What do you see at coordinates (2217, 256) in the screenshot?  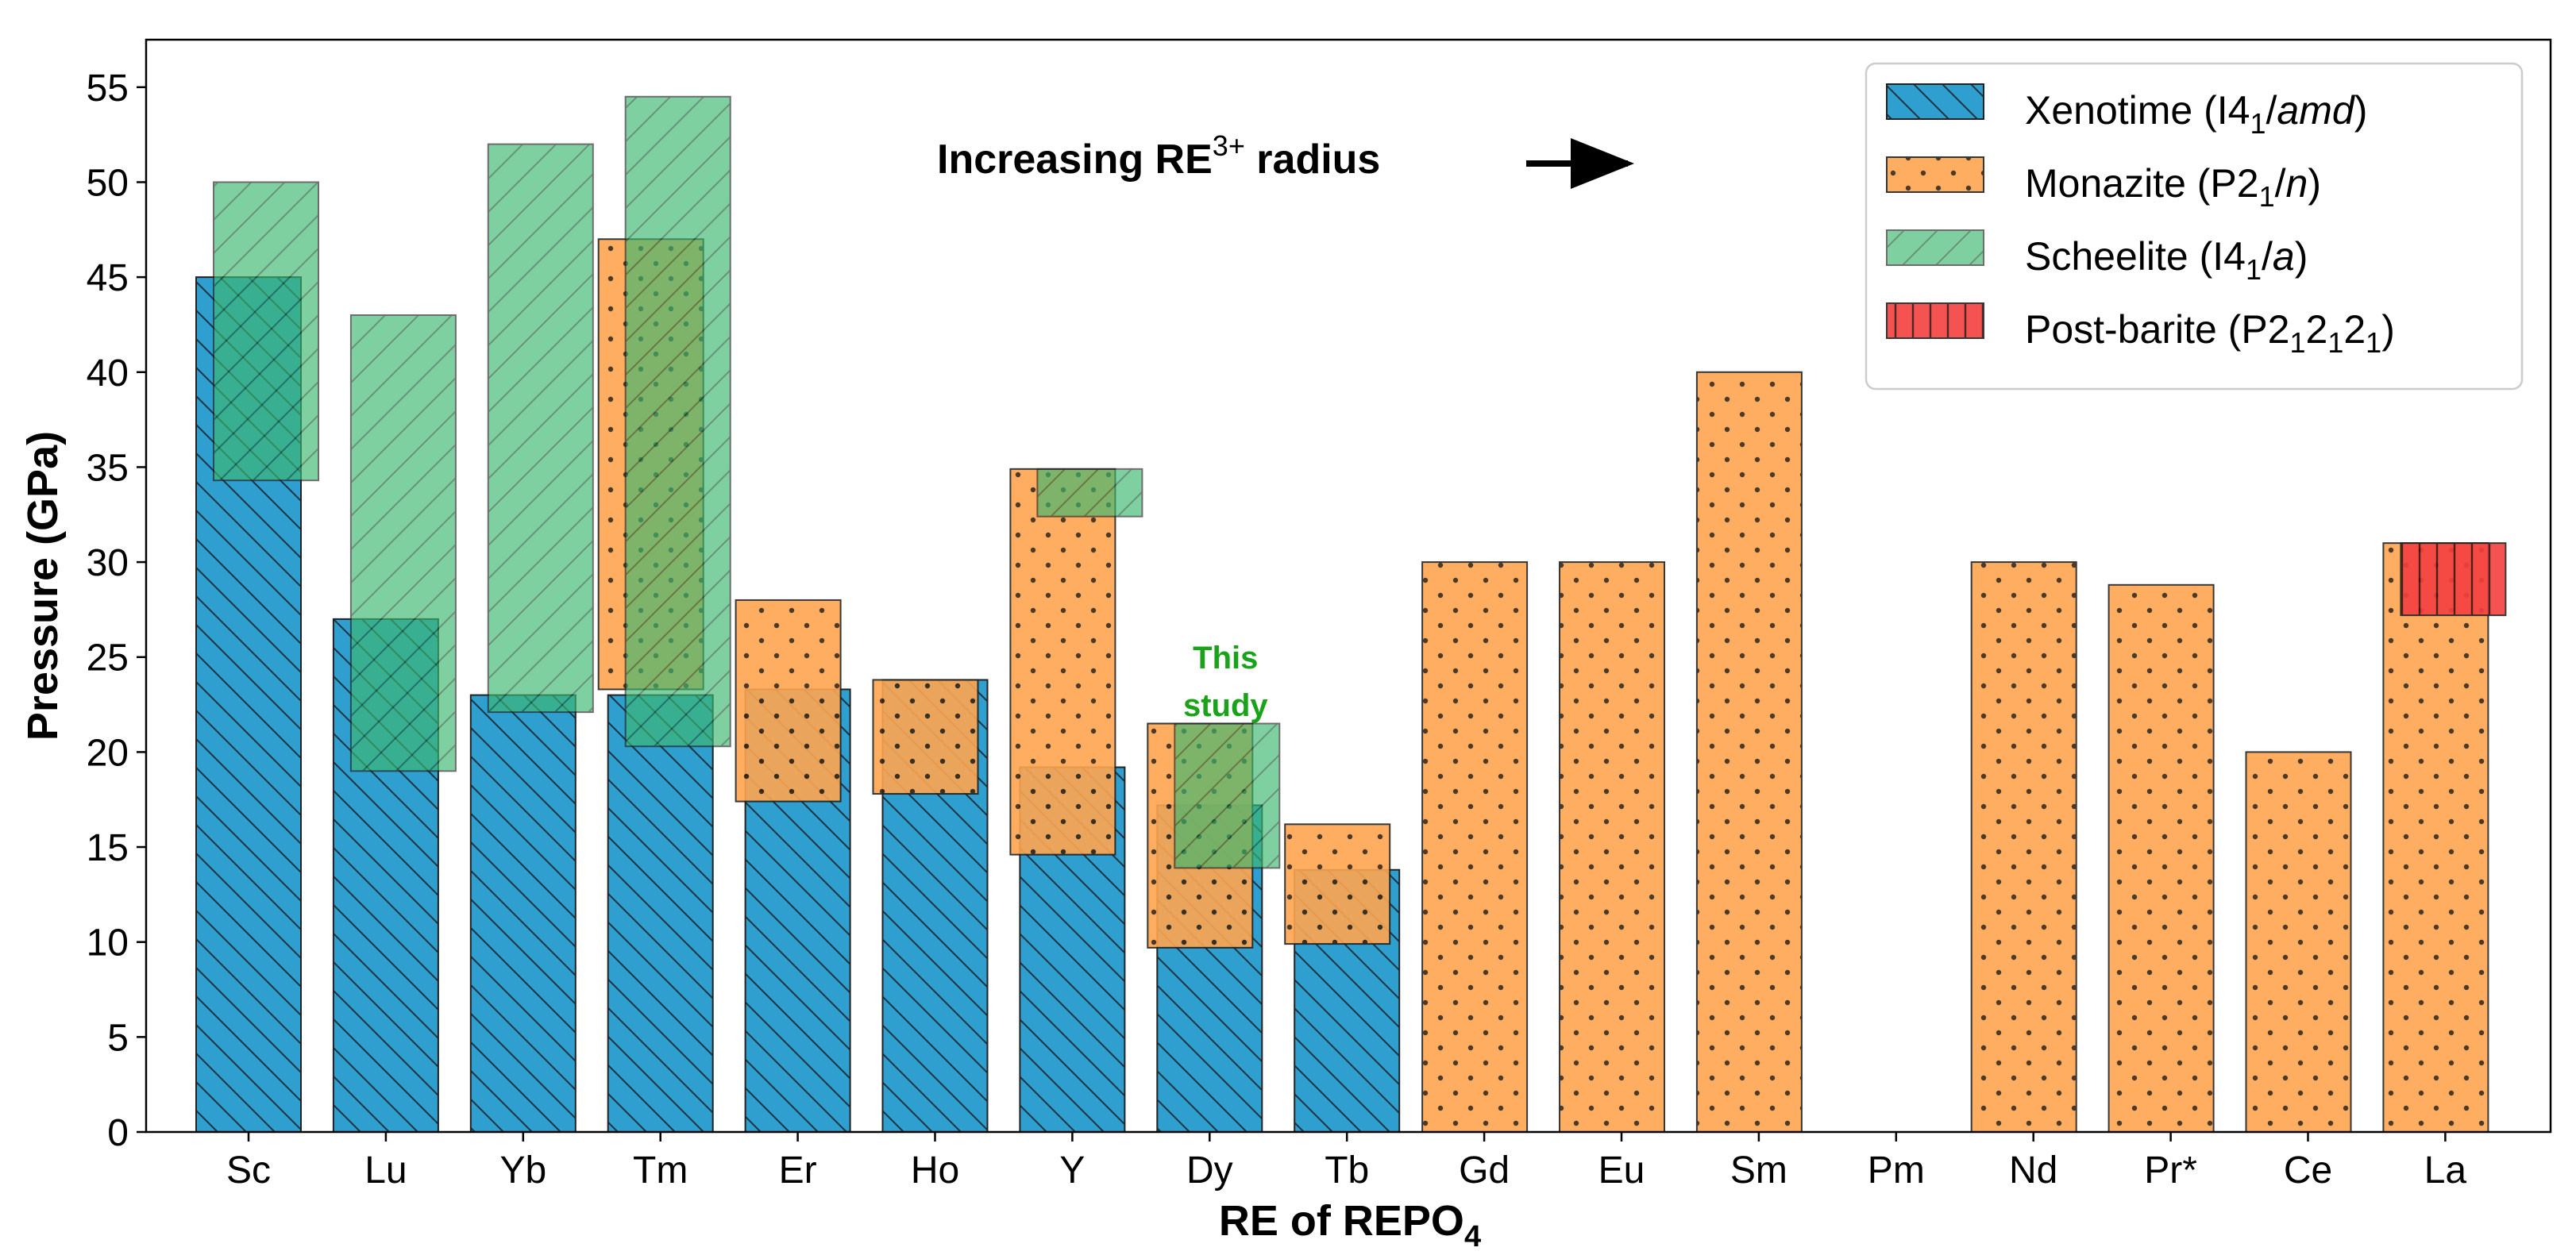 I see `legend-scheelite-open: (I4` at bounding box center [2217, 256].